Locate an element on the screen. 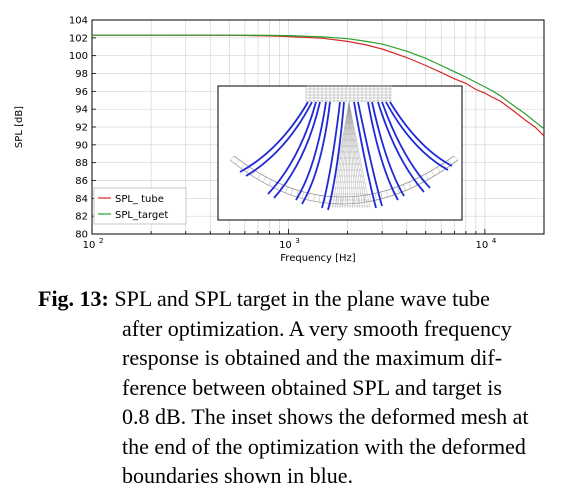 Image resolution: width=568 pixels, height=500 pixels. inset-deformed-boundaries is located at coordinates (346, 156).